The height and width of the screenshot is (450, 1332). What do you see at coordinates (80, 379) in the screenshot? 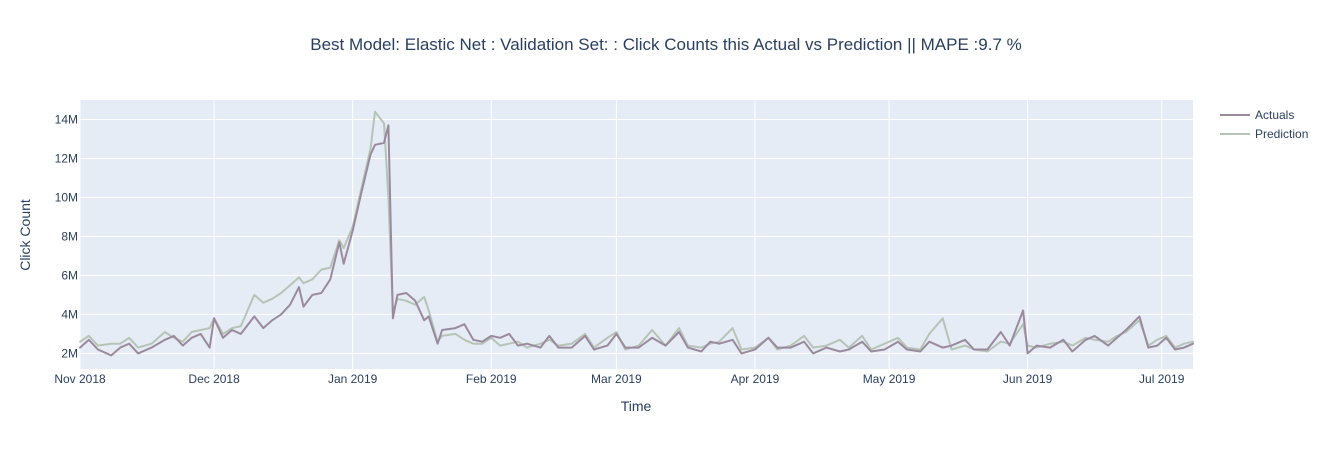
I see `x-tick-label: Nov 2018` at bounding box center [80, 379].